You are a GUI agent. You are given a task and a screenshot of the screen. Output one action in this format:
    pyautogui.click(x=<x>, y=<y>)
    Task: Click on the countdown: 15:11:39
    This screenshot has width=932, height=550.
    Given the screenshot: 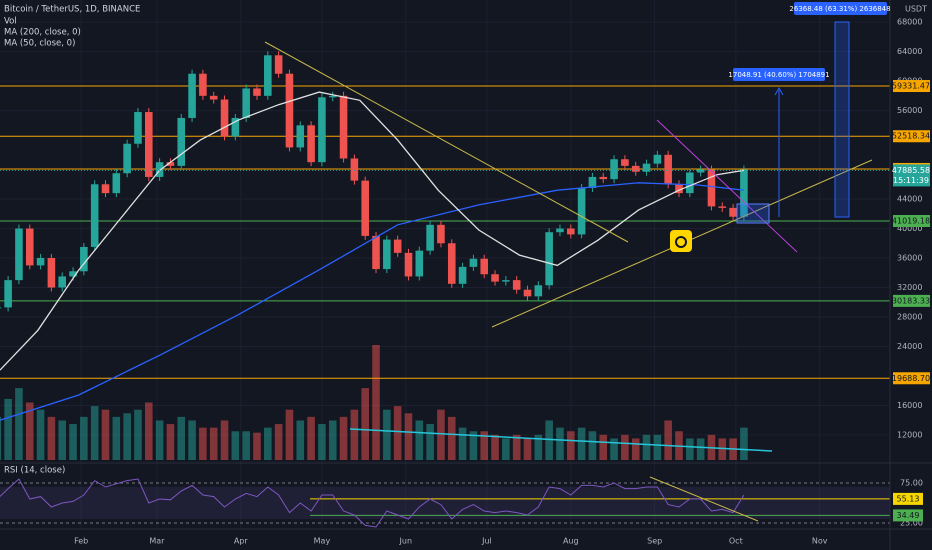 What is the action you would take?
    pyautogui.click(x=911, y=180)
    